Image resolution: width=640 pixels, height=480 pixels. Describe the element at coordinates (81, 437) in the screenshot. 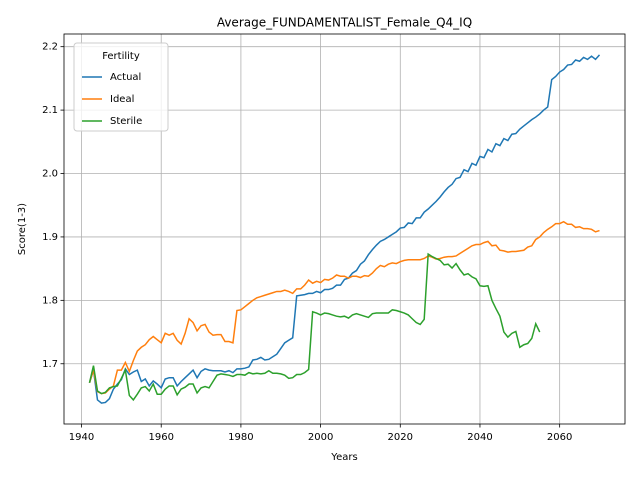

I see `x-tick-label: 1940` at that location.